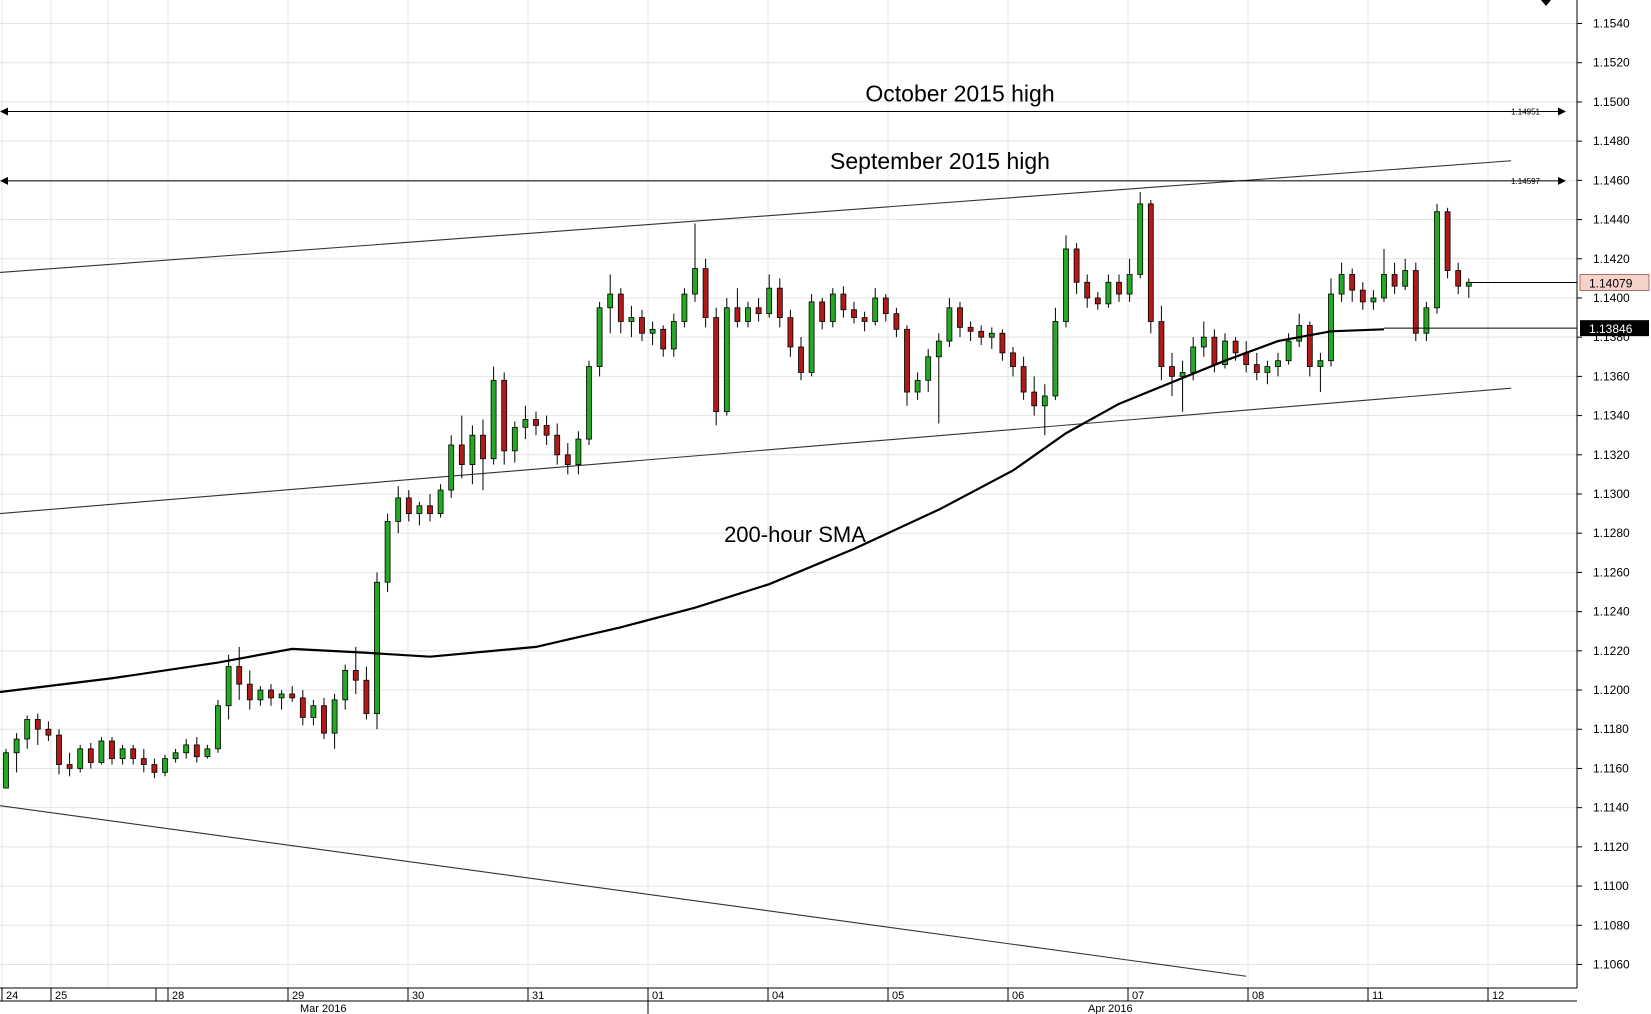  What do you see at coordinates (1611, 808) in the screenshot?
I see `price-tick-label: 1.1140` at bounding box center [1611, 808].